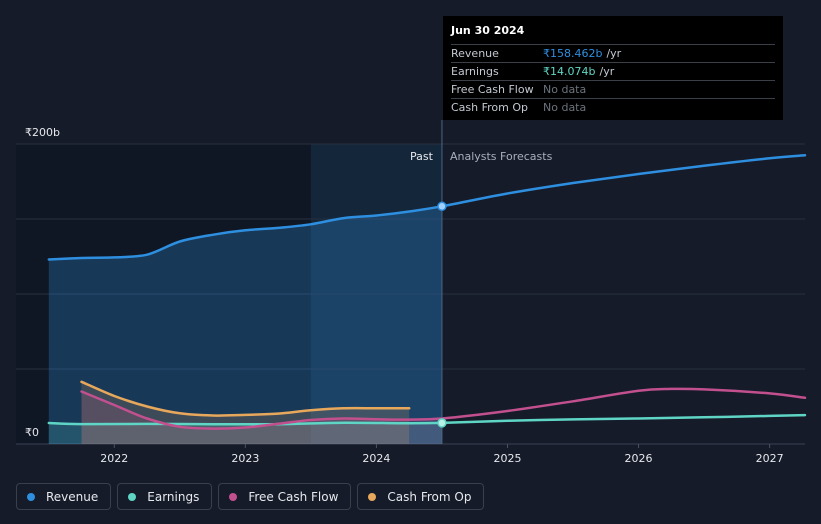 This screenshot has height=524, width=821. What do you see at coordinates (114, 458) in the screenshot?
I see `x-tick-label: 2022` at bounding box center [114, 458].